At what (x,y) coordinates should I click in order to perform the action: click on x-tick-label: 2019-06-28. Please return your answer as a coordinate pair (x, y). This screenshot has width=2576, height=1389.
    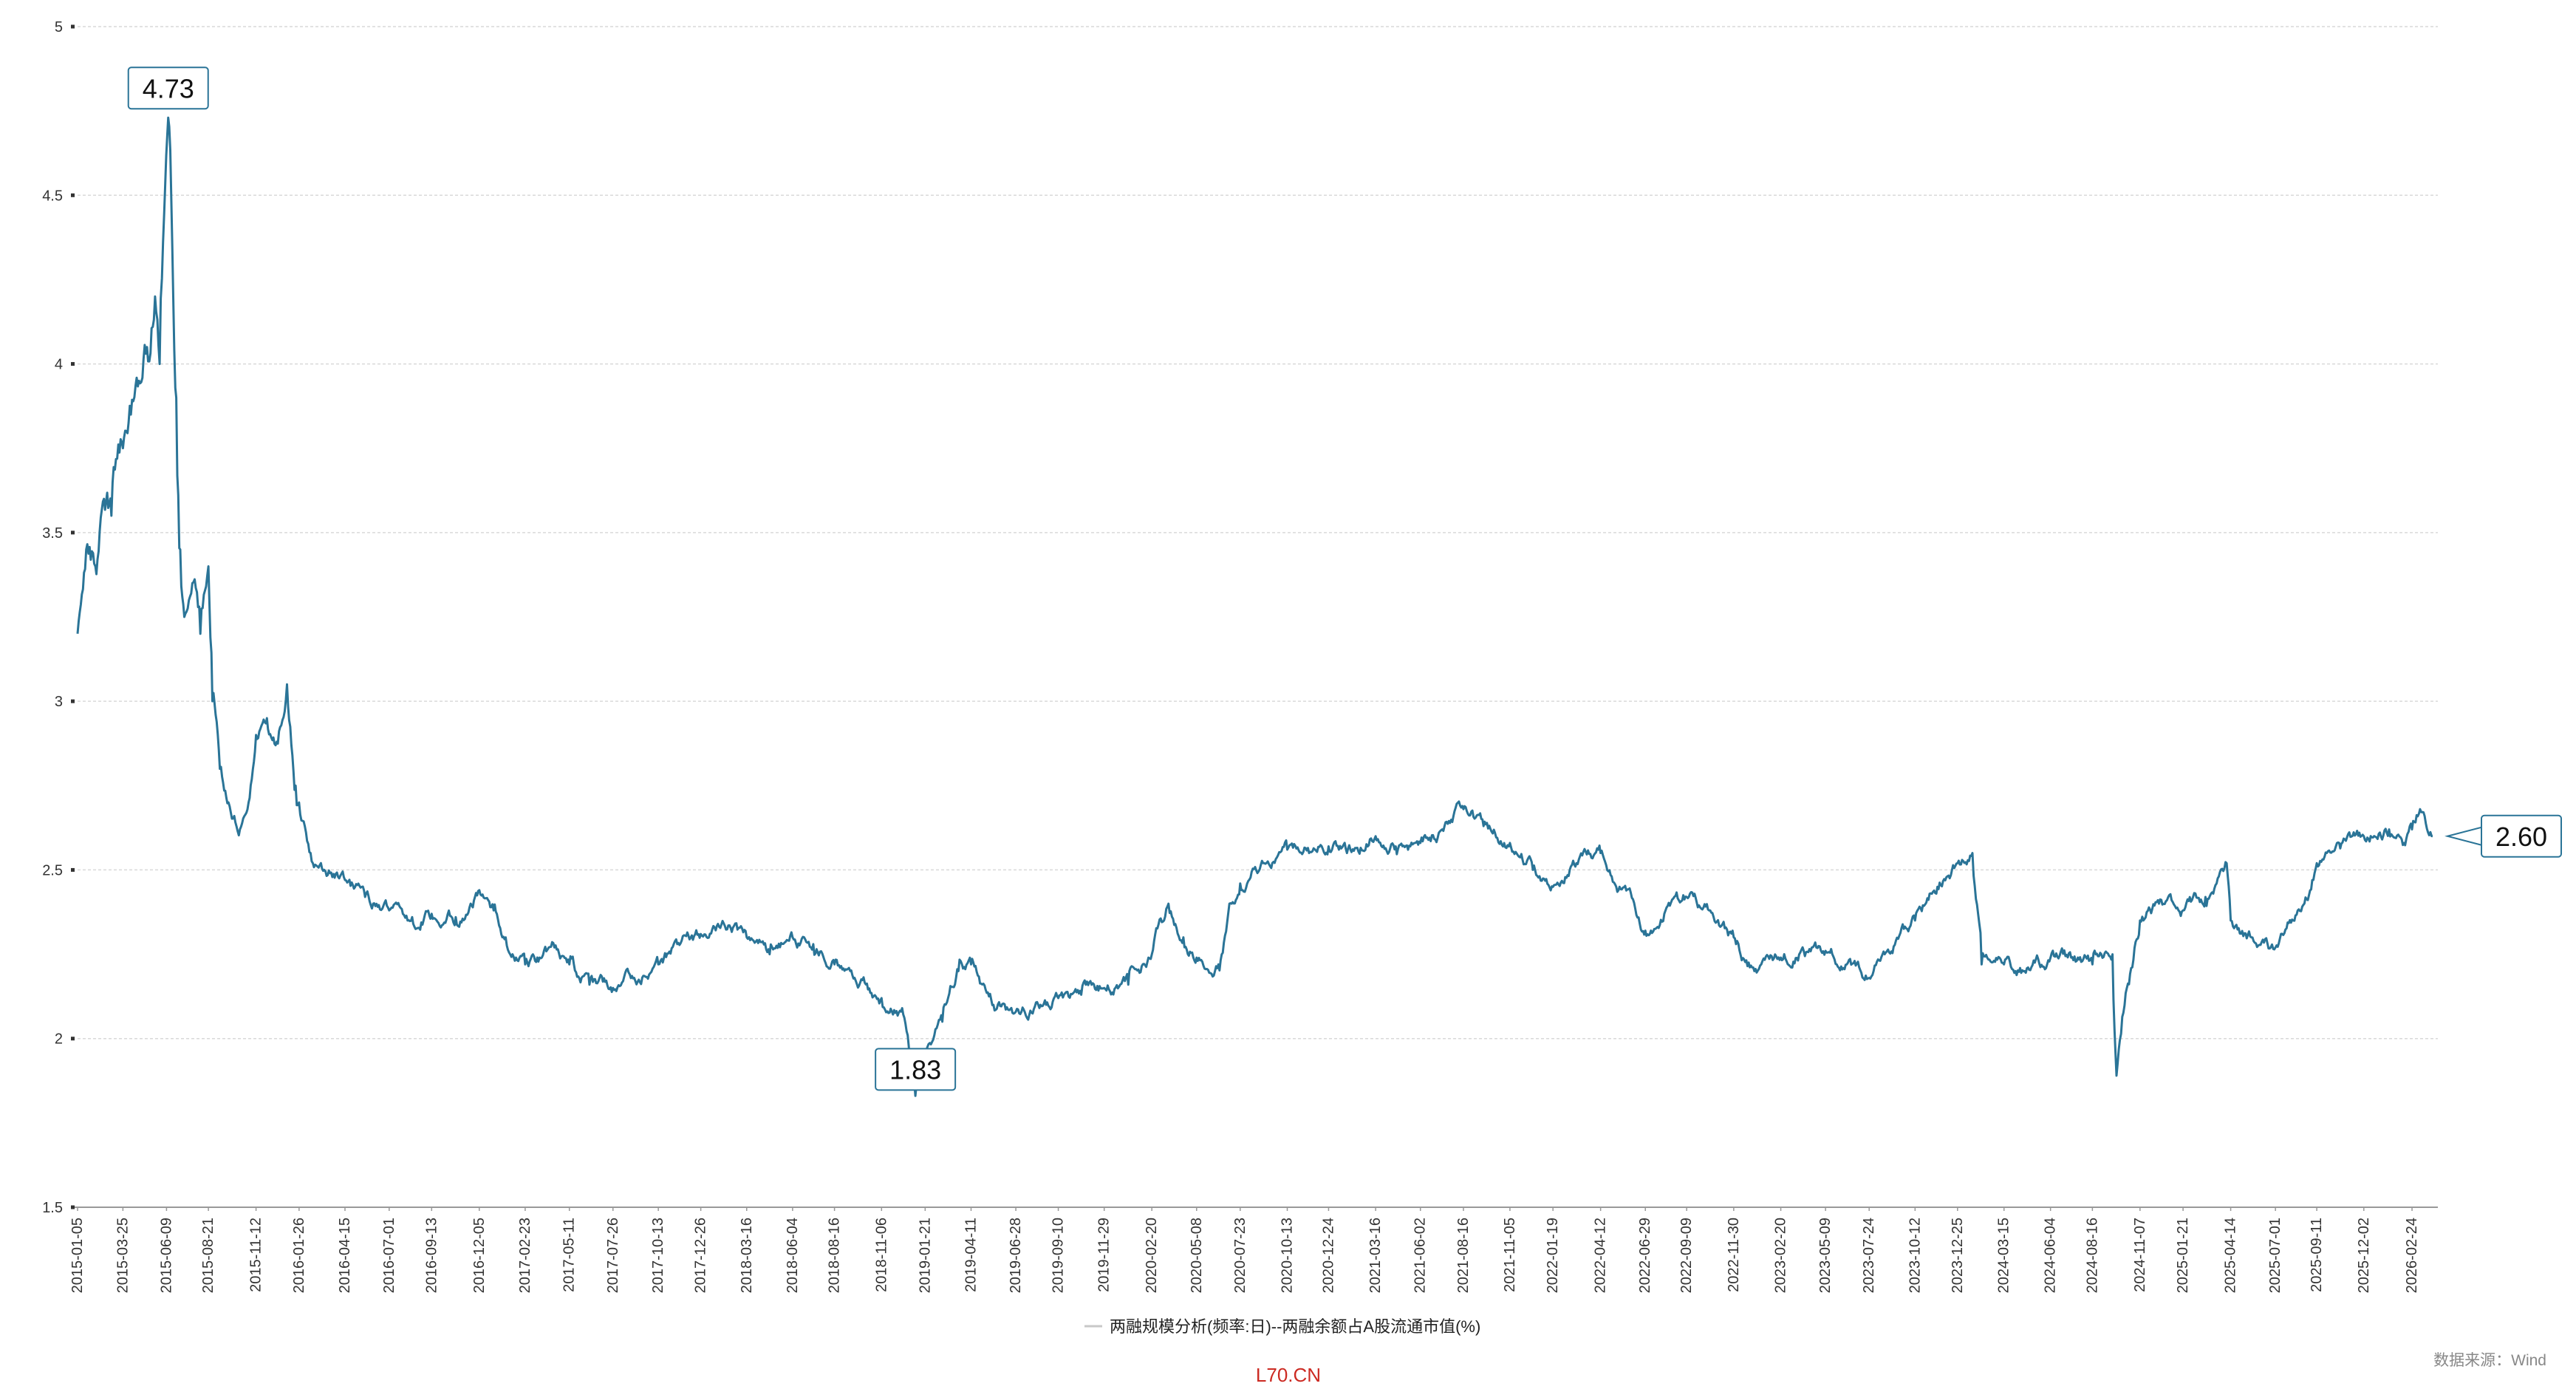
    Looking at the image, I should click on (1016, 1255).